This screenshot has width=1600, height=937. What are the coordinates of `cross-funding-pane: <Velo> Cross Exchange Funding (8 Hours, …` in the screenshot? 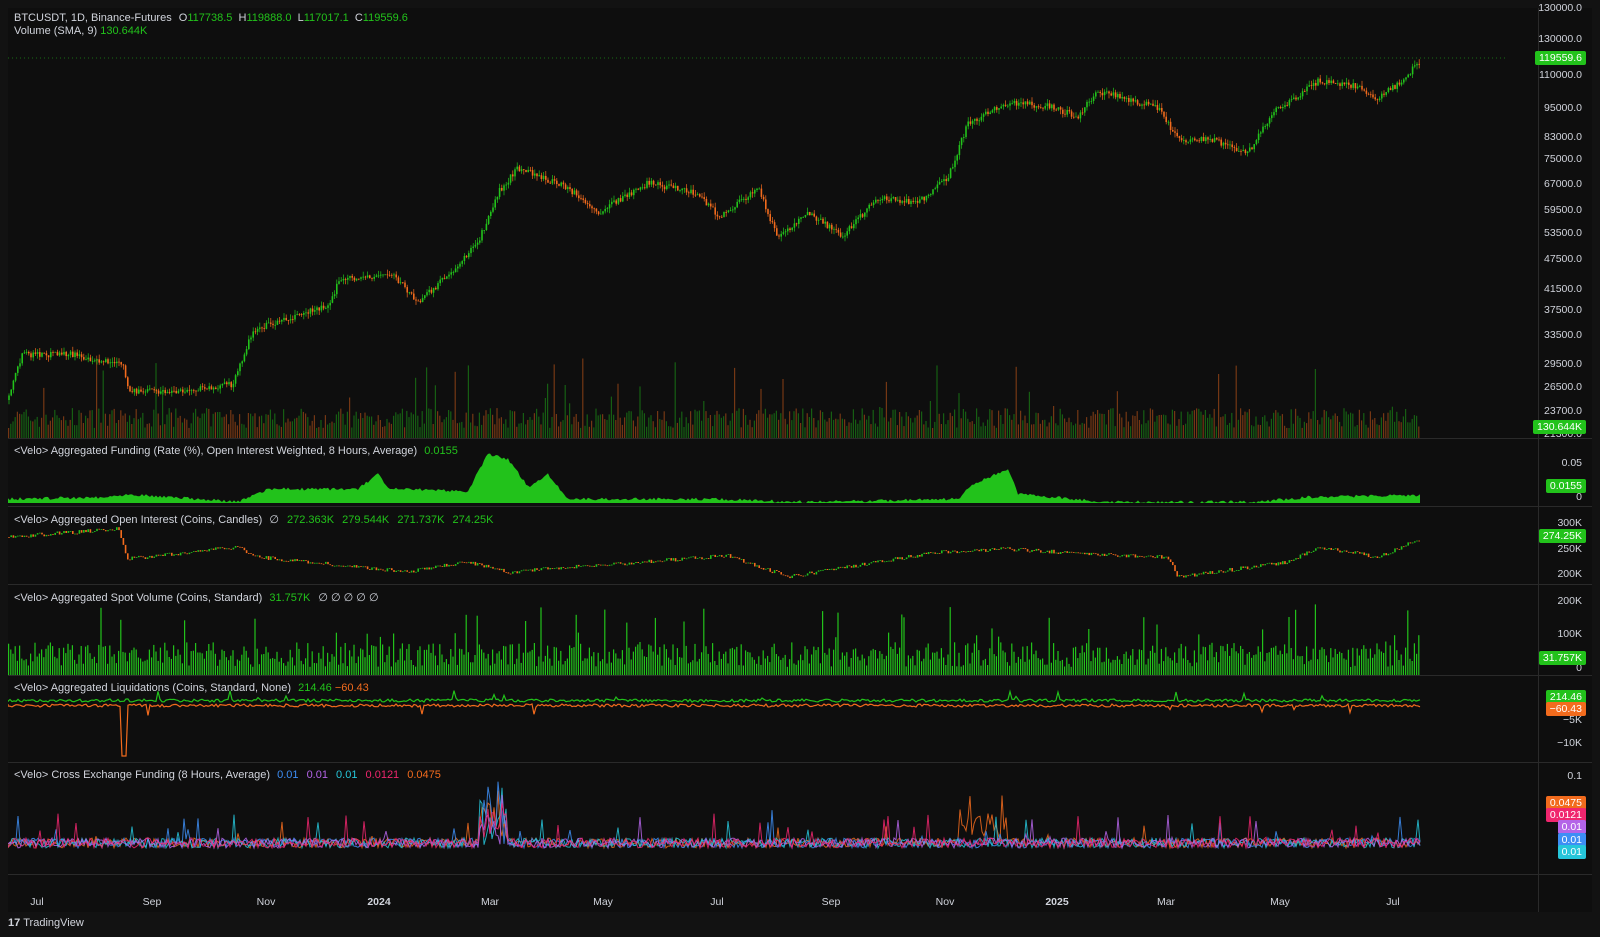 It's located at (773, 818).